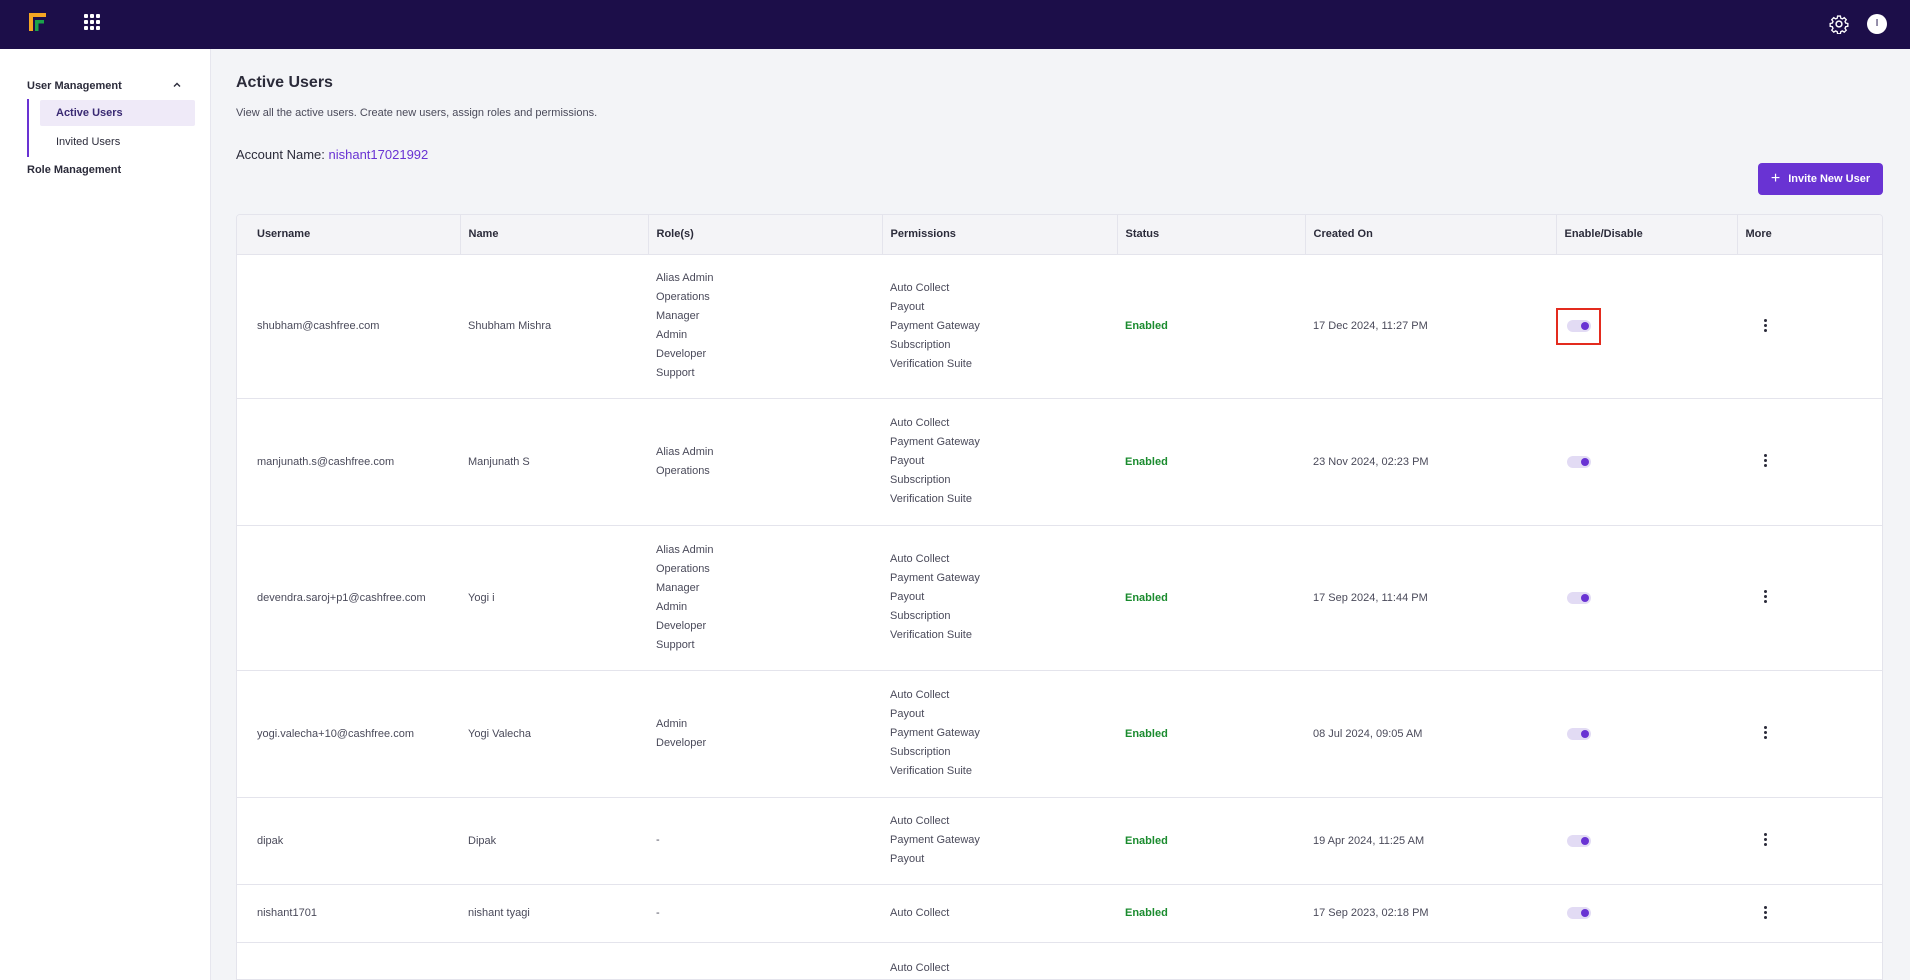 The image size is (1910, 980). Describe the element at coordinates (999, 913) in the screenshot. I see `cell-permissions: Auto Collect` at that location.